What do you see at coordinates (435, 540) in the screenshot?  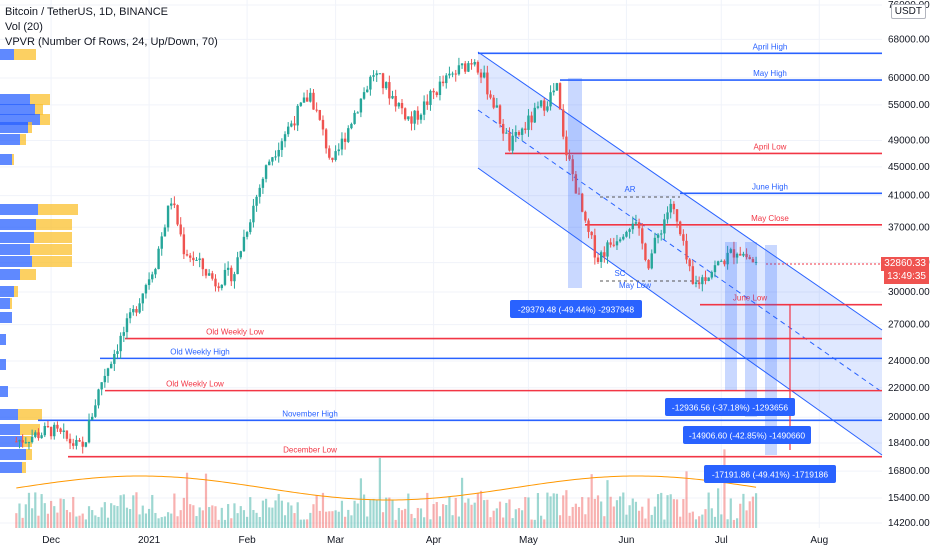 I see `time-axis: Dec 2021 Feb Mar Apr May Jun Jul Aug` at bounding box center [435, 540].